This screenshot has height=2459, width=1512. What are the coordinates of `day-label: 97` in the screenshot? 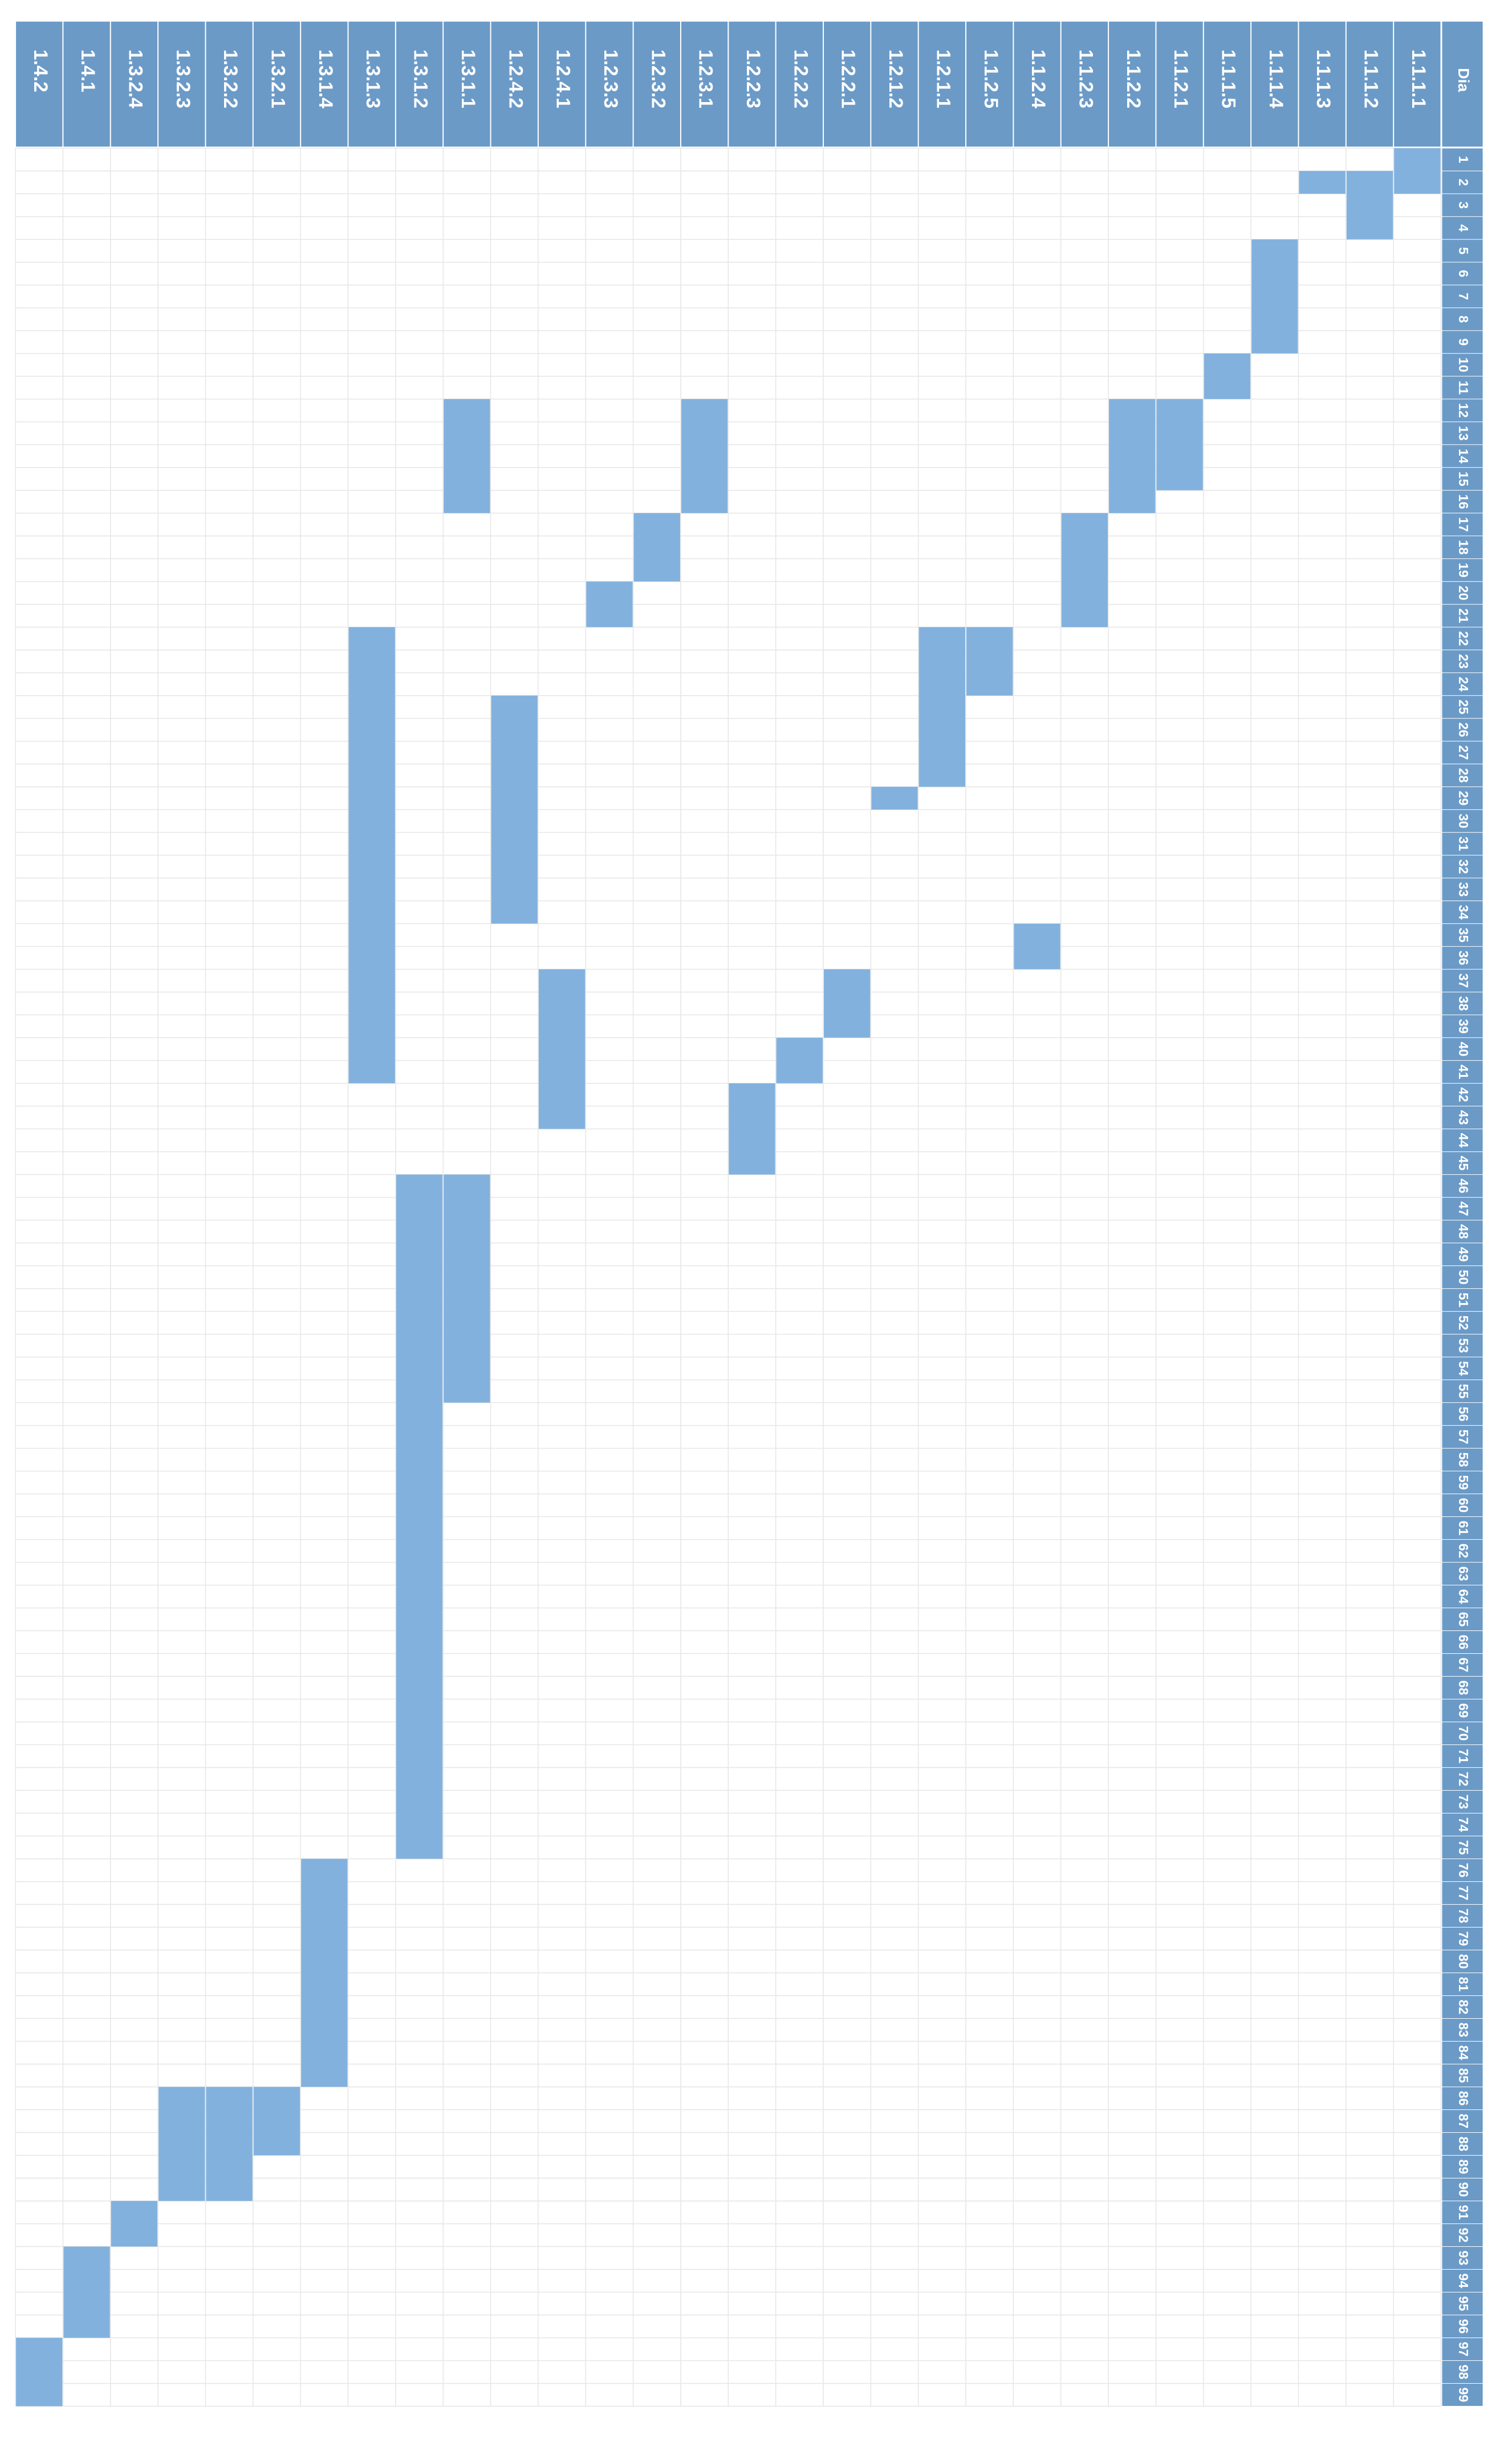 It's located at (1463, 2349).